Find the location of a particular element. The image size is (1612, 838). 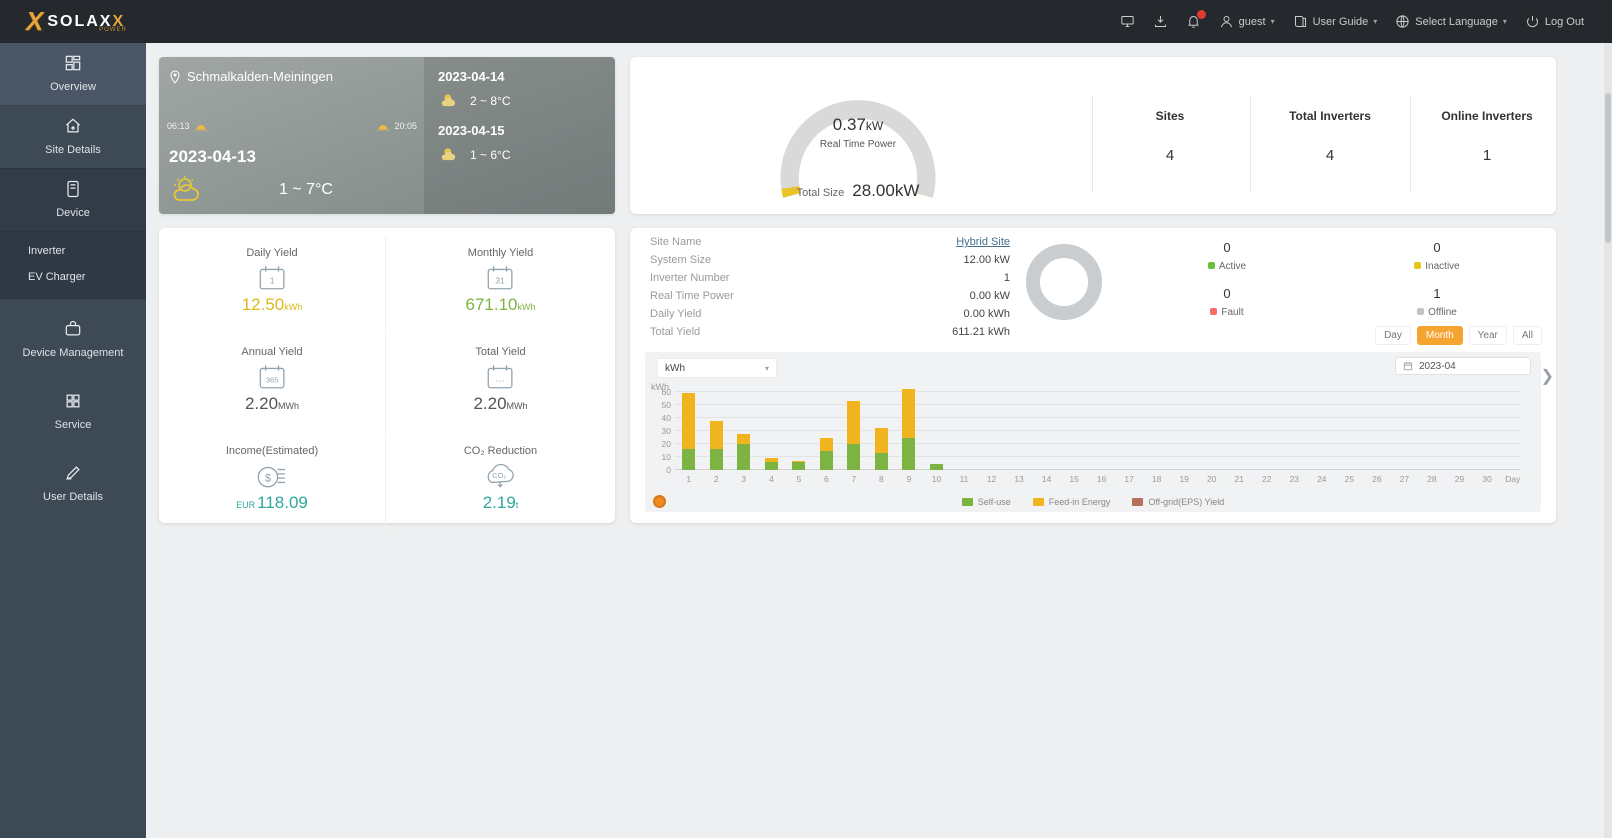

sidebar-subitem-ev-charger: EV Charger is located at coordinates (57, 277).